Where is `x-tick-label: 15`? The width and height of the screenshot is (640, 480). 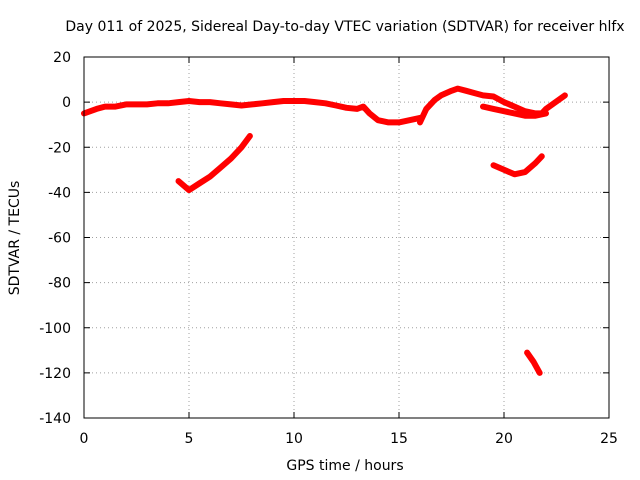
x-tick-label: 15 is located at coordinates (399, 439).